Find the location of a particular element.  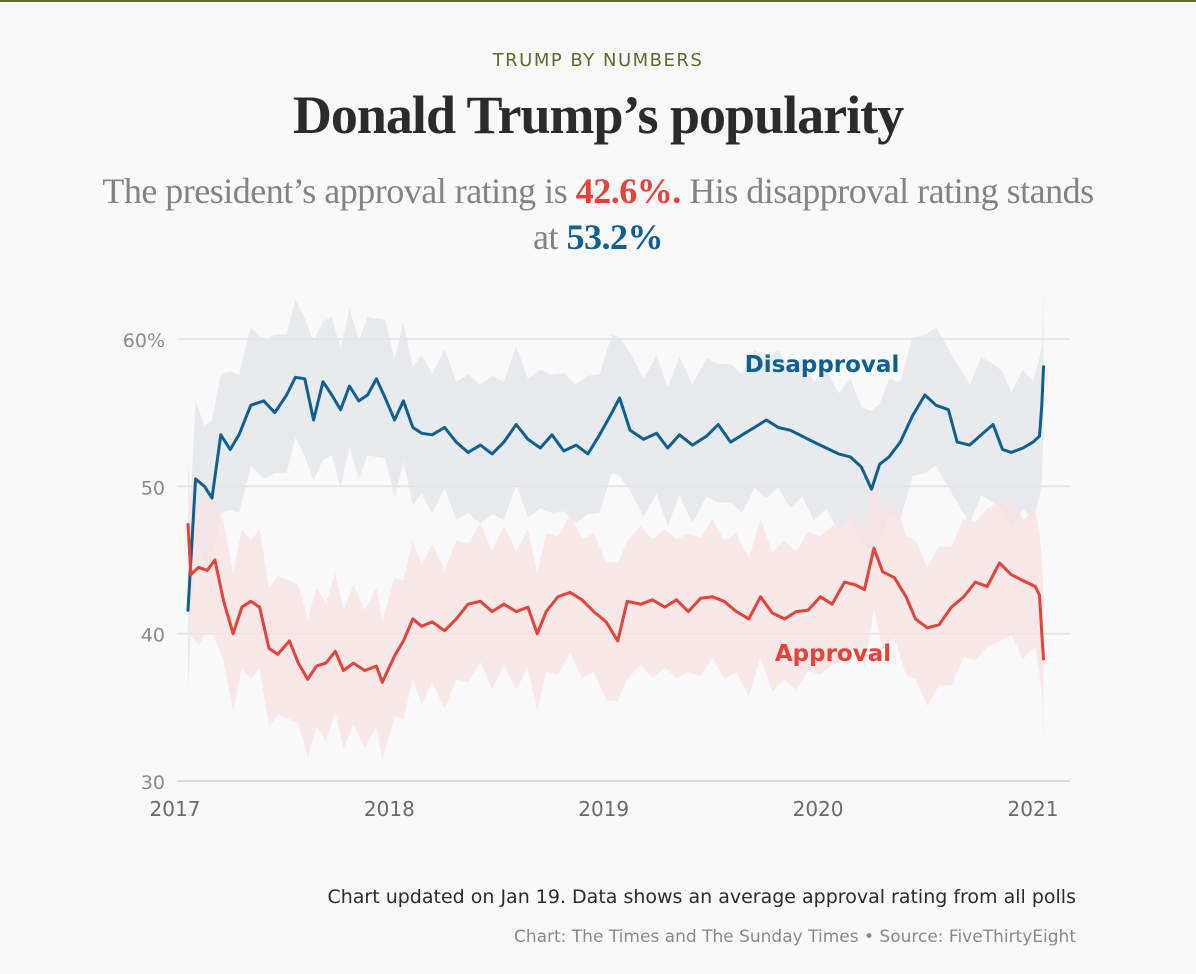

series-label-approval: Approval is located at coordinates (833, 654).